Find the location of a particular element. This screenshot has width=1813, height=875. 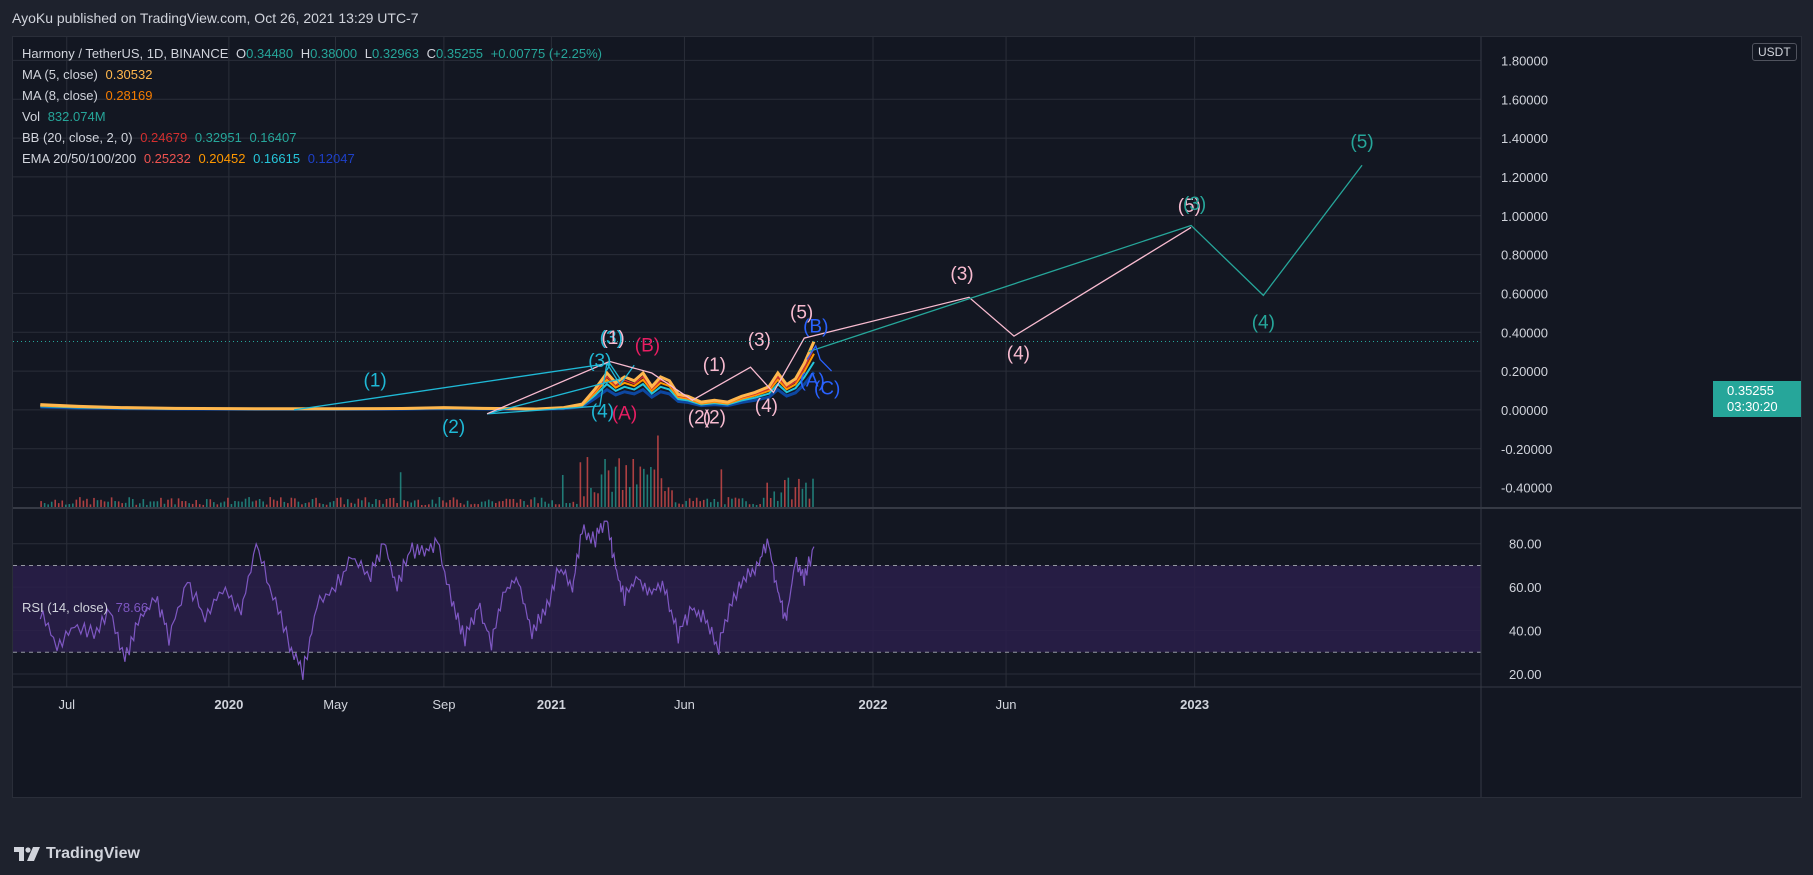

rsi-band-fill is located at coordinates (747, 609).